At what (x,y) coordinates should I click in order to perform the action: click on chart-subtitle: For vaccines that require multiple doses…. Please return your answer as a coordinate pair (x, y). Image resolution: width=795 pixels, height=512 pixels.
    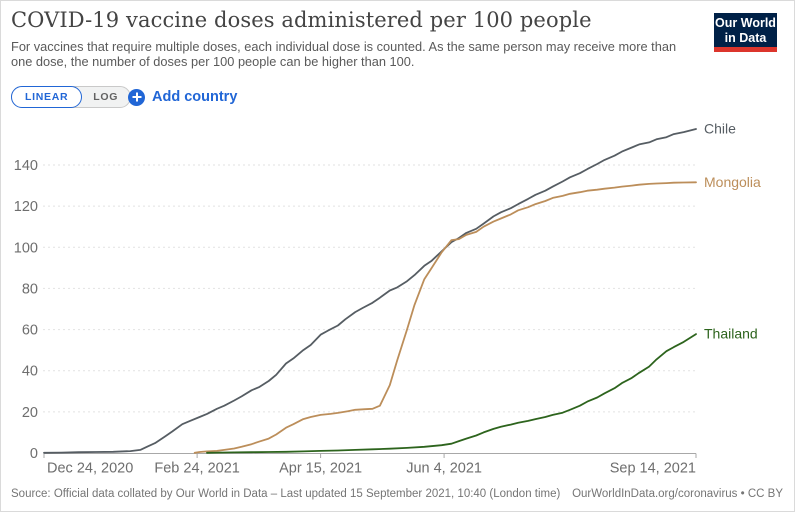
    Looking at the image, I should click on (344, 54).